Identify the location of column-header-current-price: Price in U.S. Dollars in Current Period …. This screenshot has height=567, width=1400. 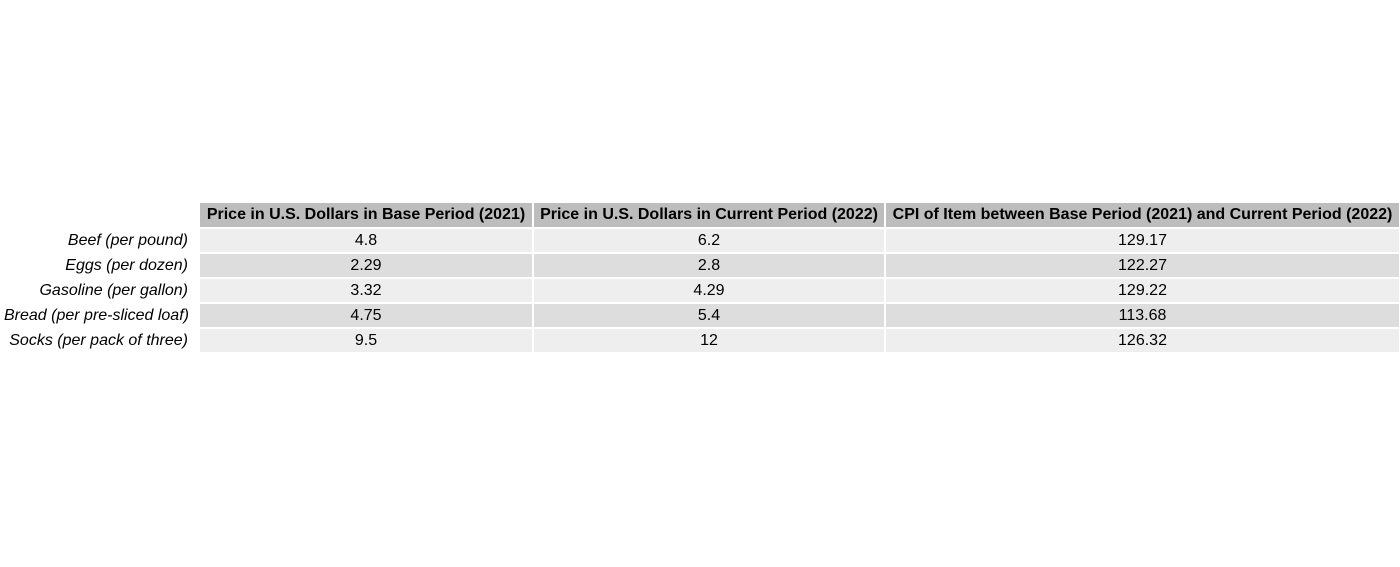
(709, 216).